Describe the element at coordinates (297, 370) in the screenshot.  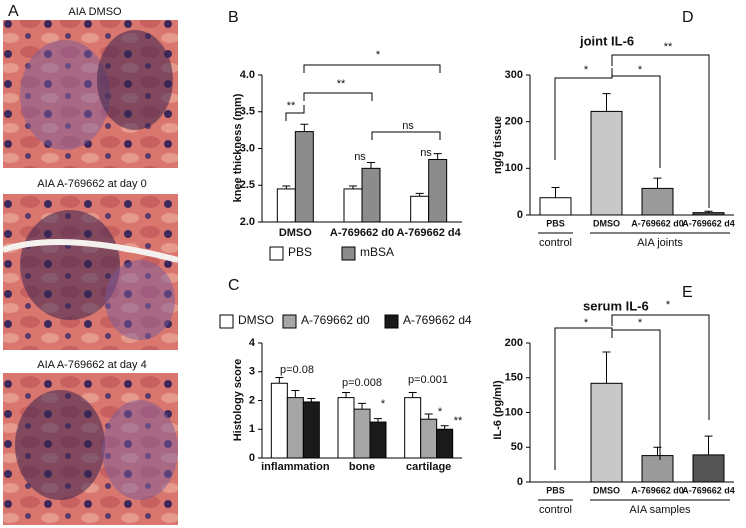
I see `annotation: p=0.08` at that location.